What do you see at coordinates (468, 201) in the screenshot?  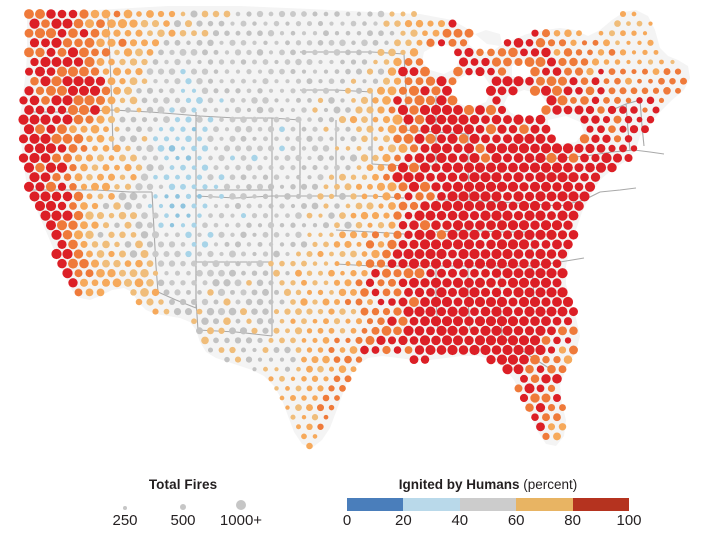 I see `state-border` at bounding box center [468, 201].